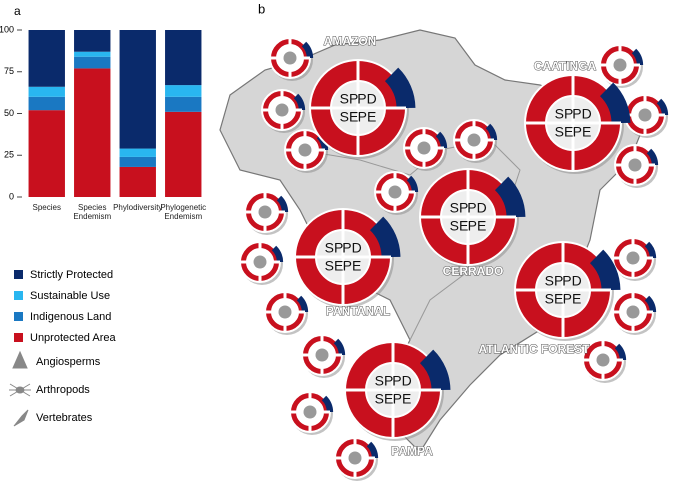 The image size is (675, 485). Describe the element at coordinates (64, 418) in the screenshot. I see `taxon-label: Vertebrates` at that location.